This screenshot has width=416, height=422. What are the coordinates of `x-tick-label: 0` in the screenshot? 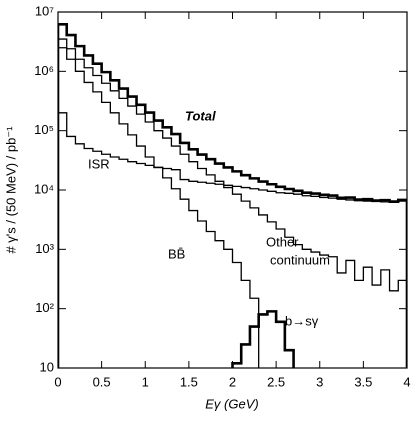 It's located at (57, 381).